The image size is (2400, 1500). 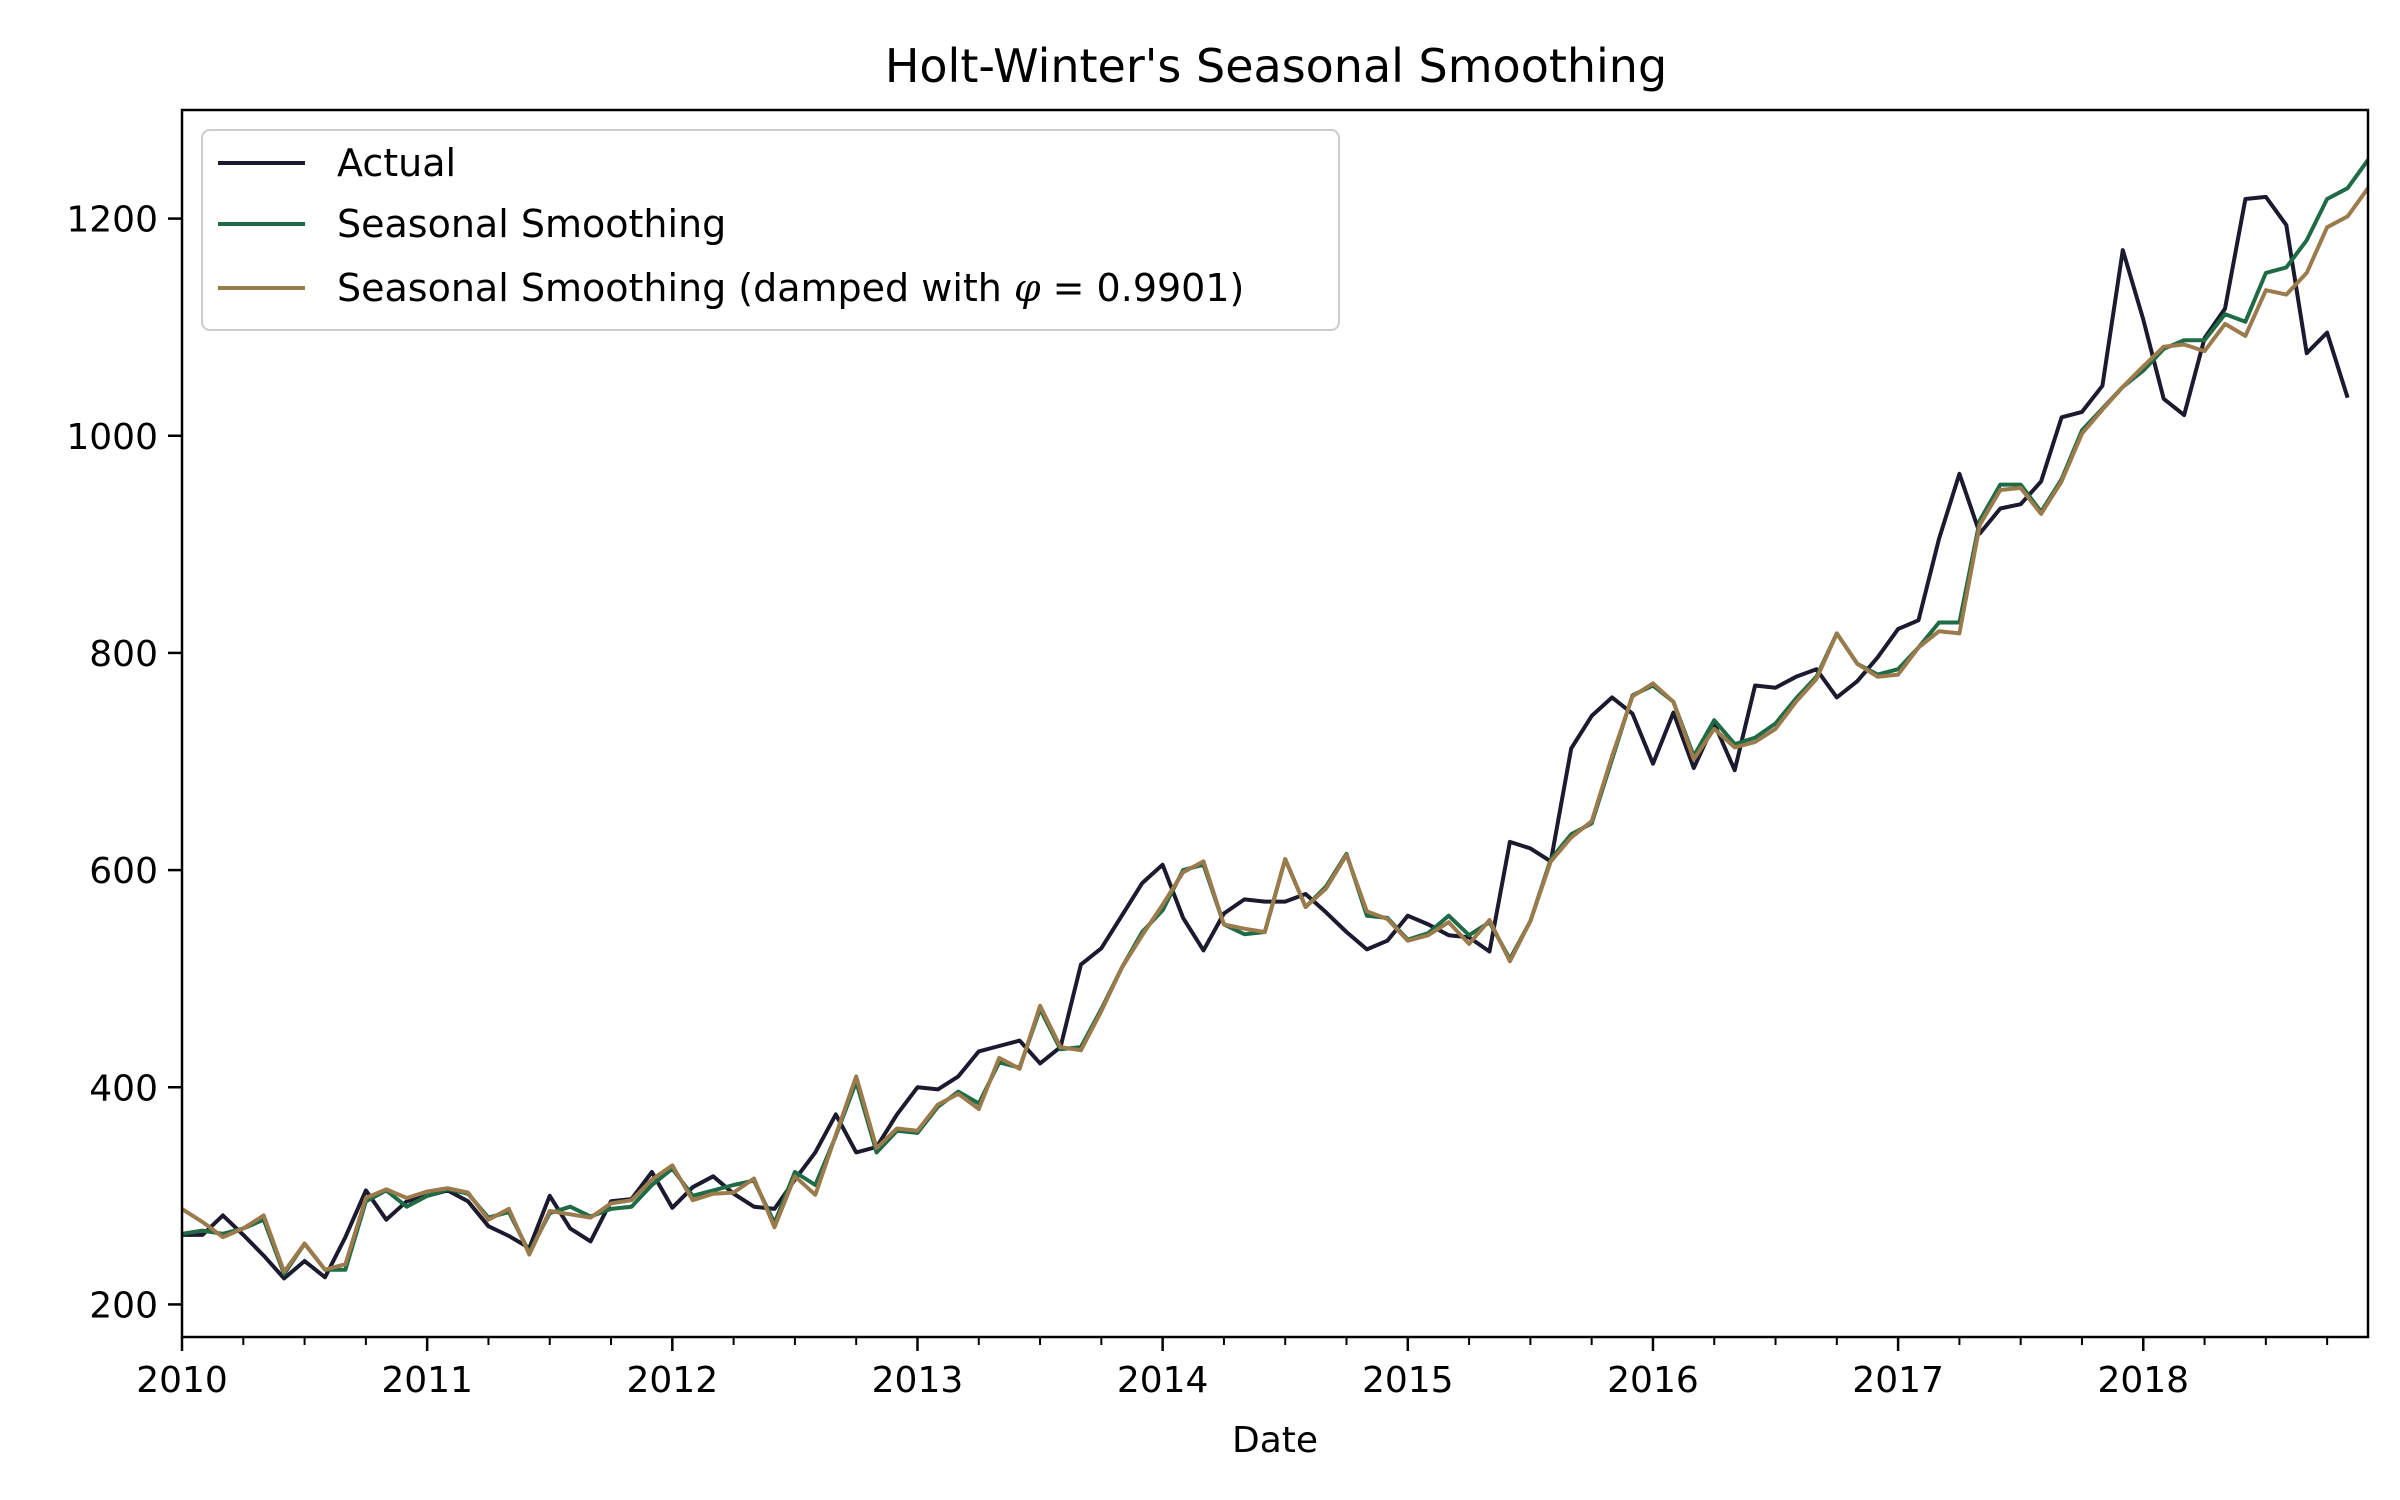 I want to click on y-tick-label: 200, so click(x=123, y=1305).